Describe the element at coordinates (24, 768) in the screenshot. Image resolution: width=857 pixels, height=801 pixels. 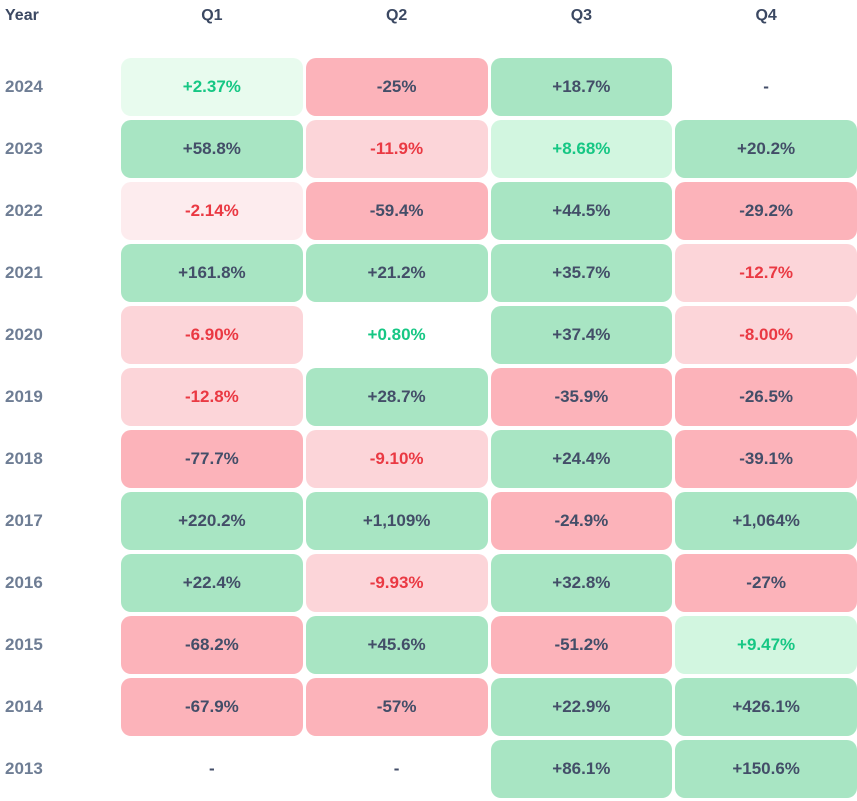
I see `year-label-2013: 2013` at that location.